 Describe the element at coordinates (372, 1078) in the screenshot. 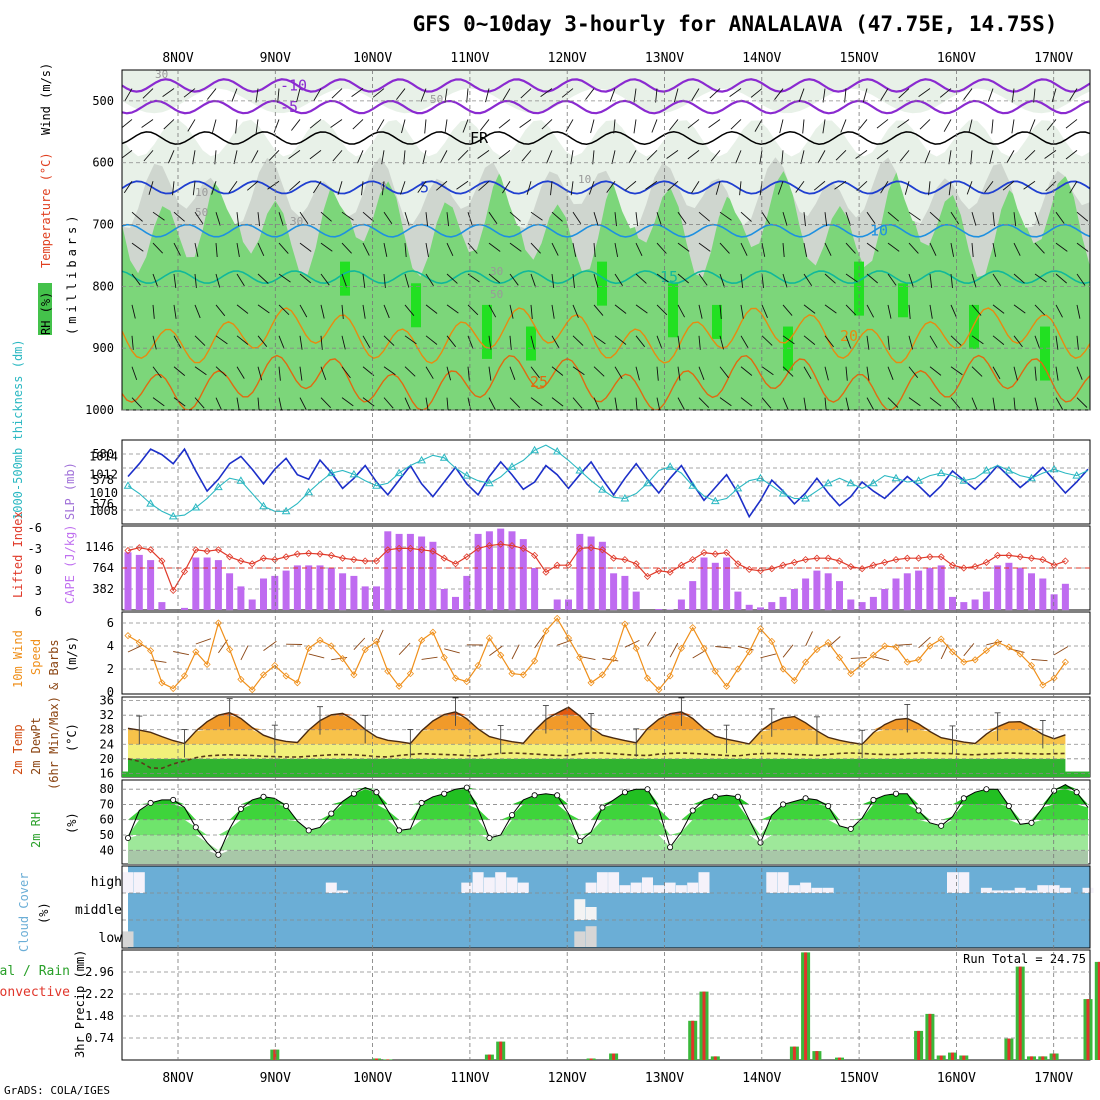

I see `bottom-date-label: 10NOV` at that location.